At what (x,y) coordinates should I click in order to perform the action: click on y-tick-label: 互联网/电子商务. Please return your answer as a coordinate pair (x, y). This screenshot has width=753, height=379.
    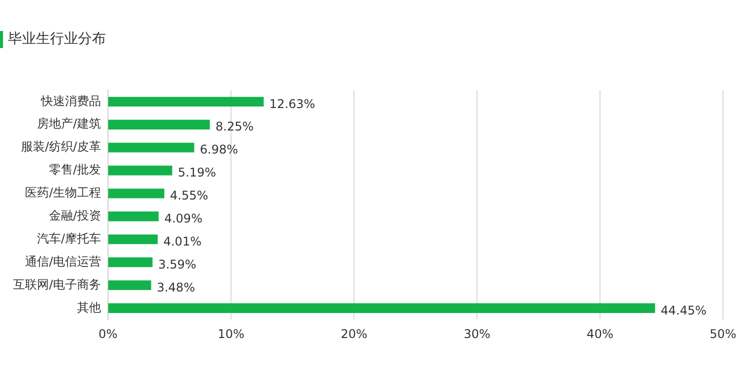
    Looking at the image, I should click on (57, 284).